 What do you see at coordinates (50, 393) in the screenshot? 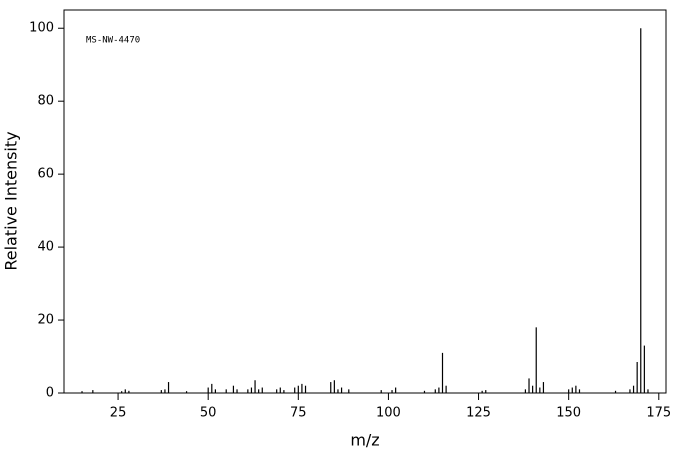
I see `y-tick-label: 0` at bounding box center [50, 393].